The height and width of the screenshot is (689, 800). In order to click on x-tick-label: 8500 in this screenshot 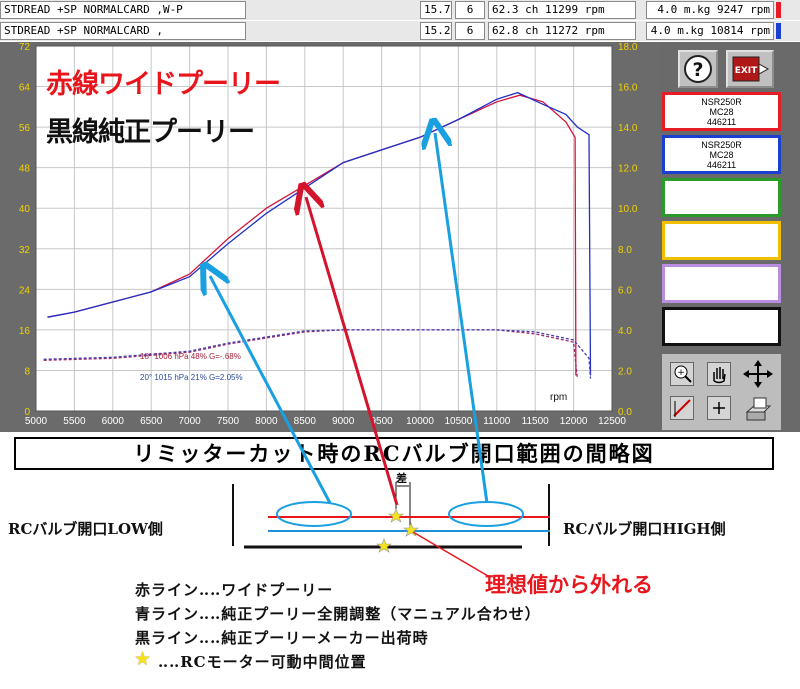, I will do `click(305, 421)`.